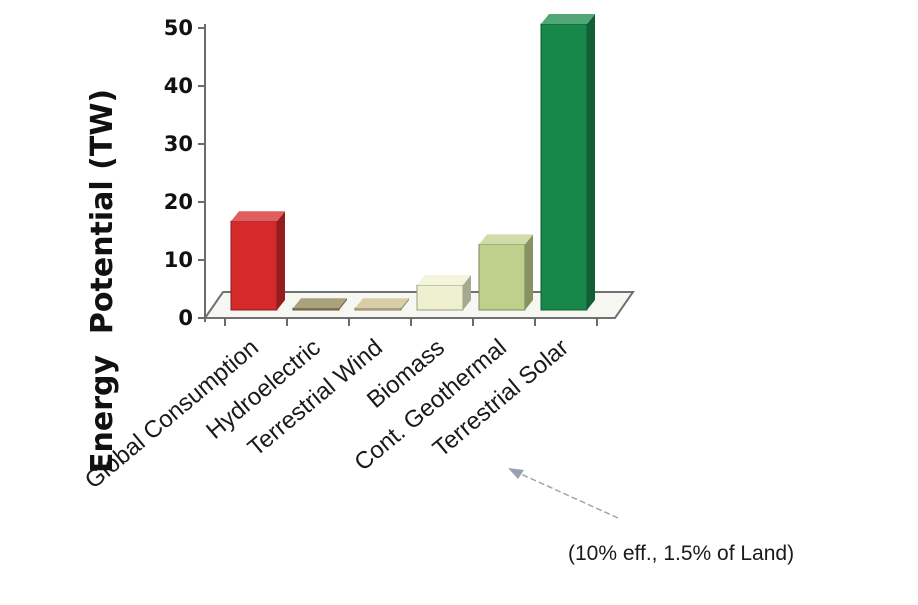  I want to click on y-tick-label: 40, so click(178, 86).